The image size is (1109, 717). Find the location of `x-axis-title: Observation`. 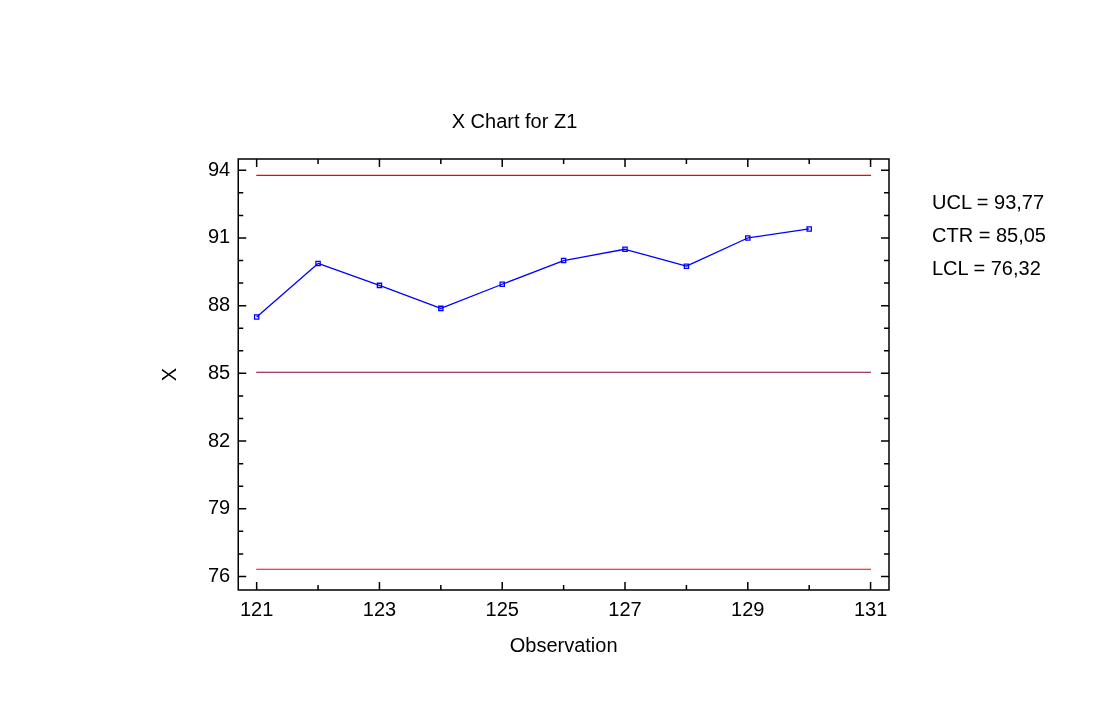

x-axis-title: Observation is located at coordinates (563, 644).